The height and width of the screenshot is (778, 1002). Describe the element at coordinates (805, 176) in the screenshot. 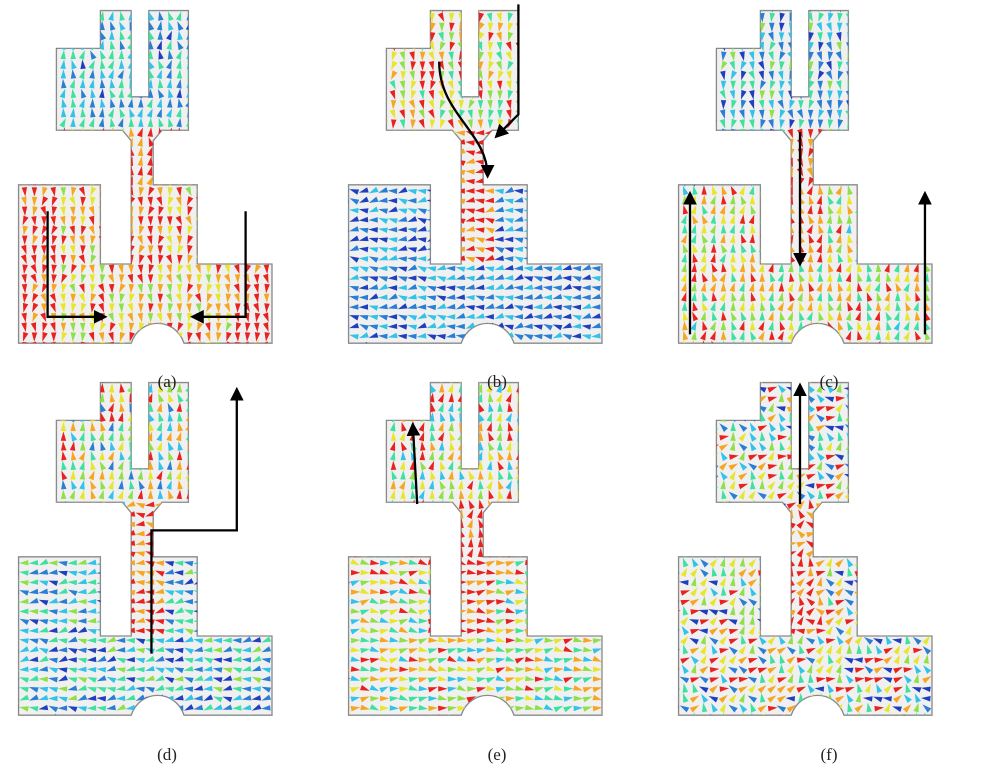

I see `panel-c` at that location.